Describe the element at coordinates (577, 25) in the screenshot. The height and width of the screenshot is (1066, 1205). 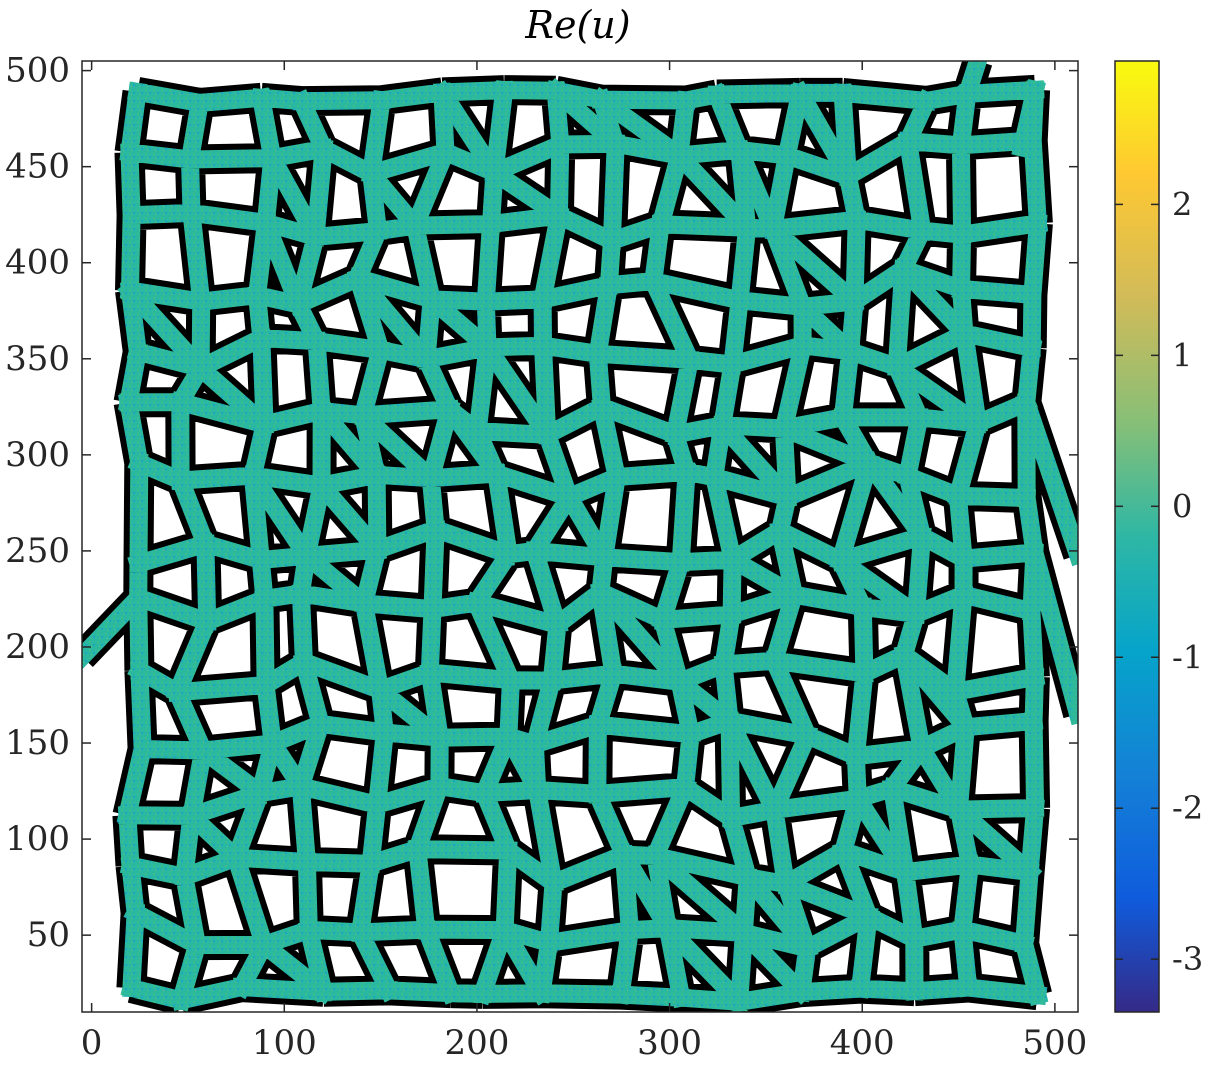
I see `chart-title: Re(u)` at that location.